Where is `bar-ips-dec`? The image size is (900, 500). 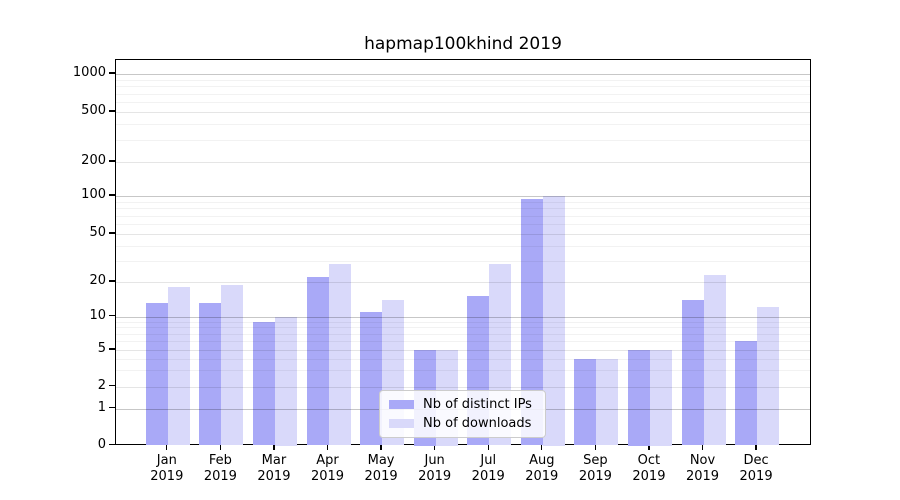 bar-ips-dec is located at coordinates (746, 393).